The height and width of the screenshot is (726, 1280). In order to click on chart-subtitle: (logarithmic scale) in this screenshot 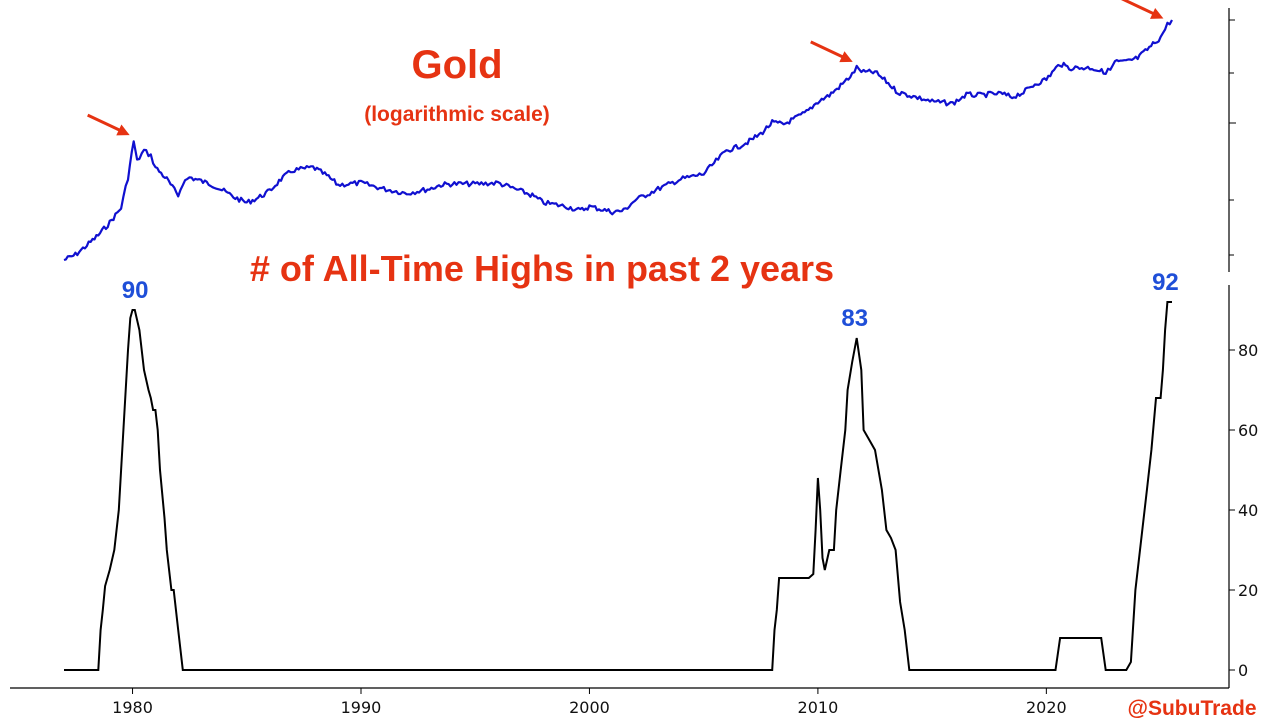, I will do `click(457, 114)`.